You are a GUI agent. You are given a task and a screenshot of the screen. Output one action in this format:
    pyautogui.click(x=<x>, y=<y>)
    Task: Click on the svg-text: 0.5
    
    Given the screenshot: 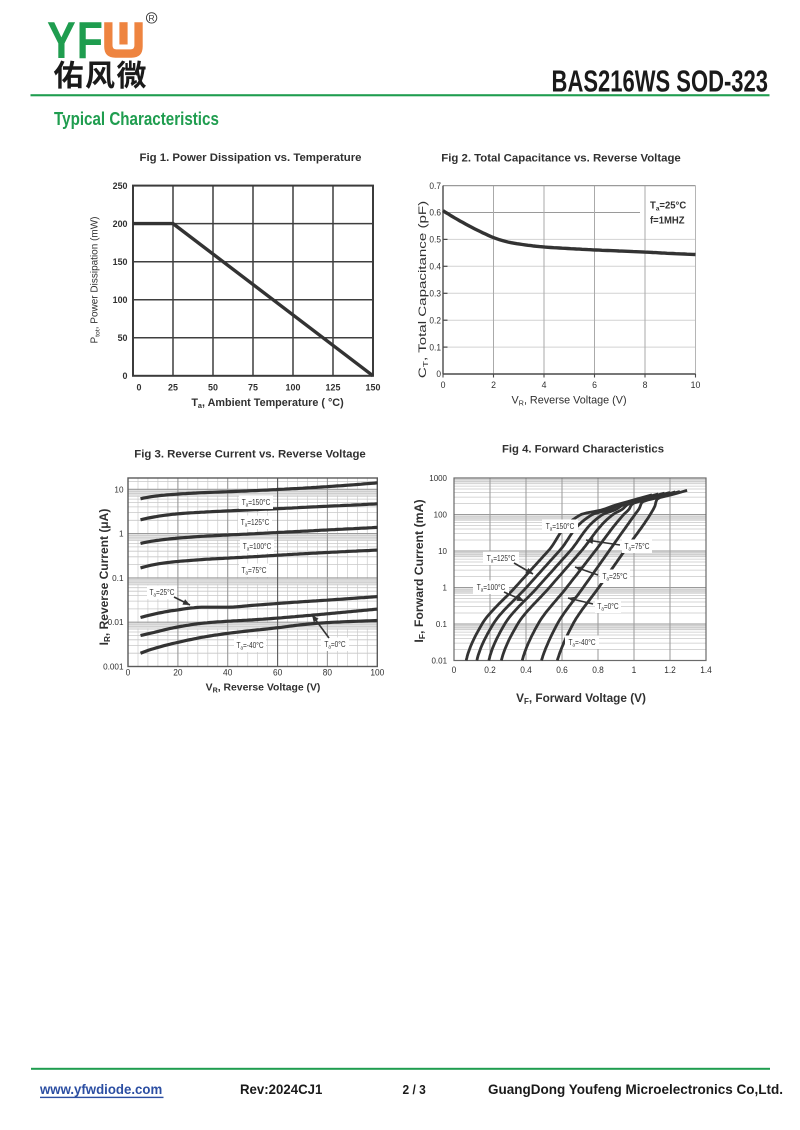 What is the action you would take?
    pyautogui.click(x=435, y=239)
    